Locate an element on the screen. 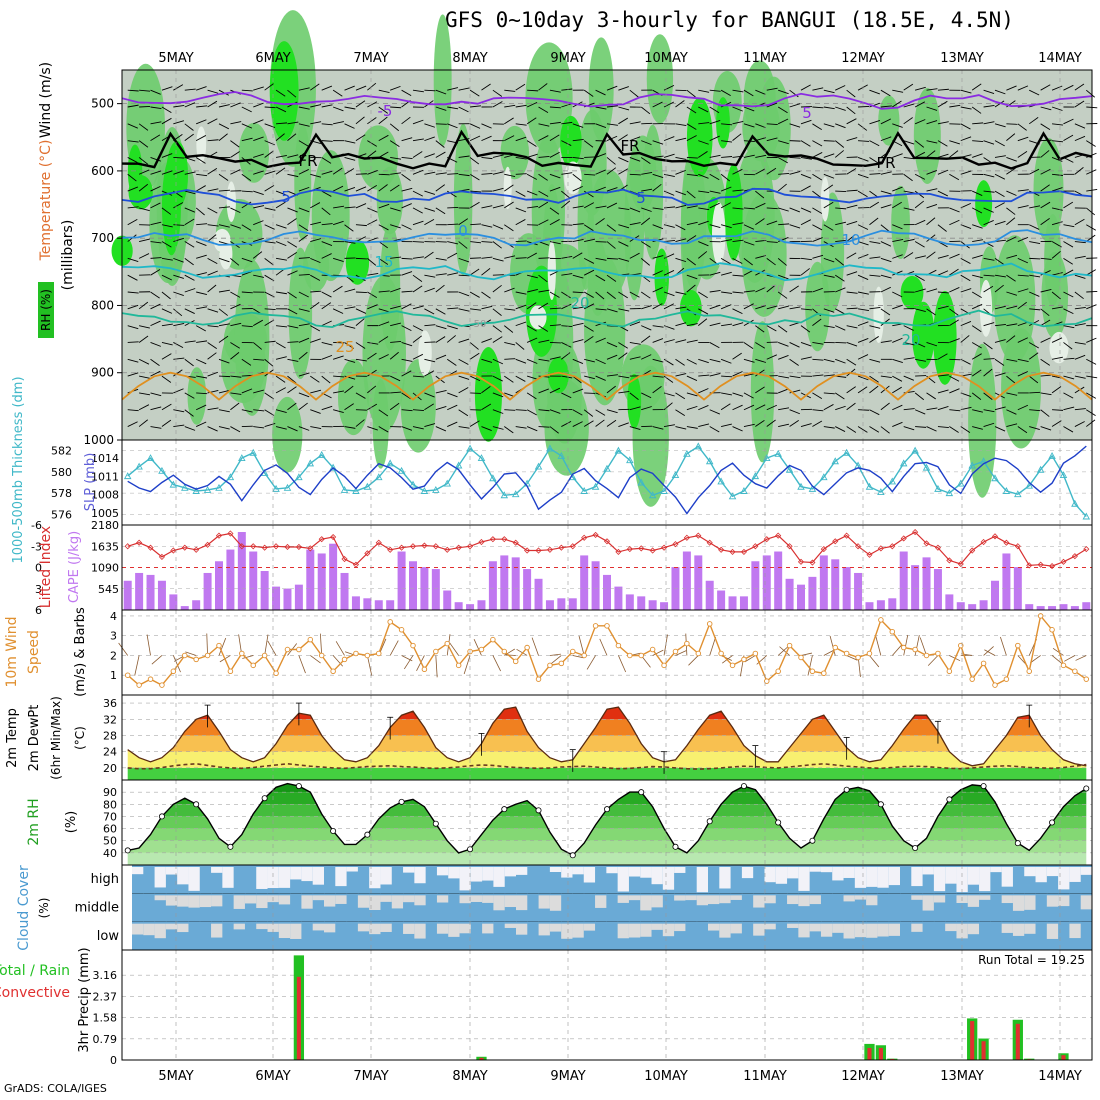  lifted-index-axis-label: Lifted Index is located at coordinates (46, 567).